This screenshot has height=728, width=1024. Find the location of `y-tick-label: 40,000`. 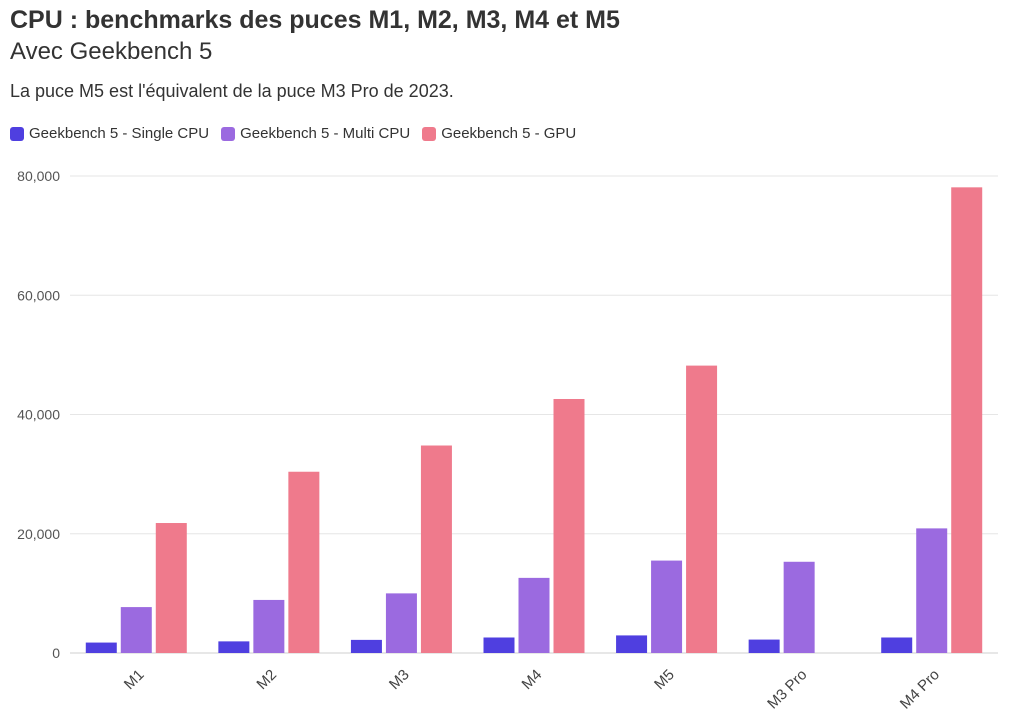

y-tick-label: 40,000 is located at coordinates (38, 415).